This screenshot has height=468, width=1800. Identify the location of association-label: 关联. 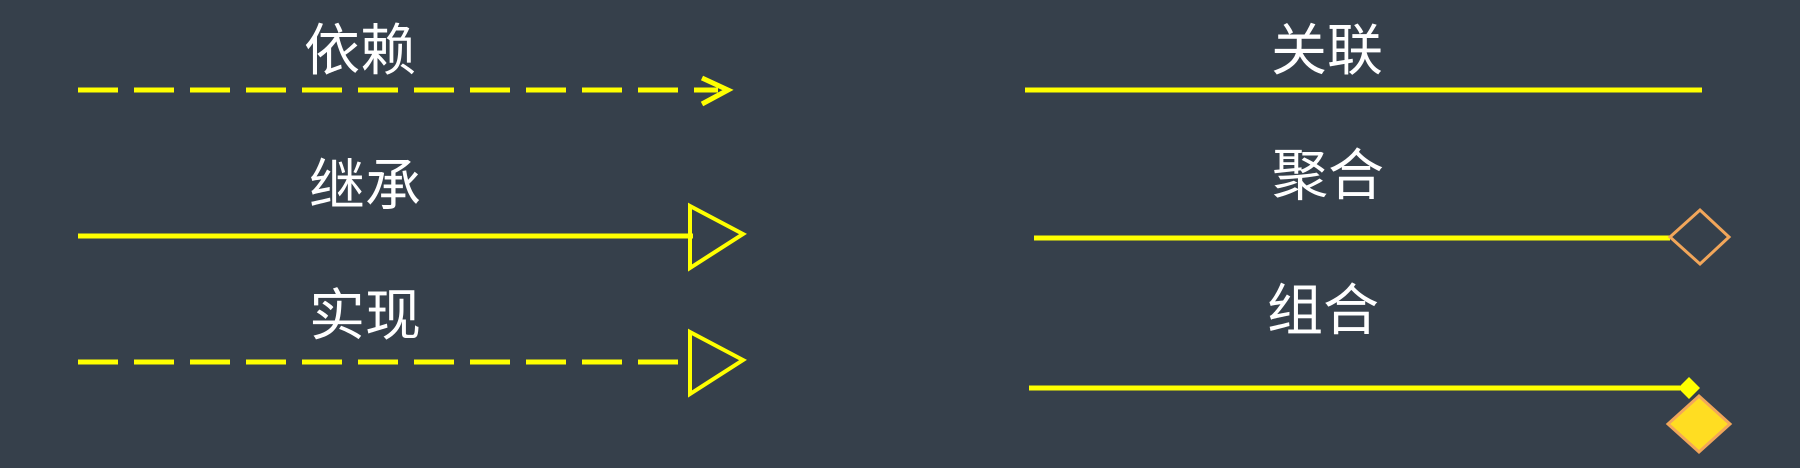
(1327, 51).